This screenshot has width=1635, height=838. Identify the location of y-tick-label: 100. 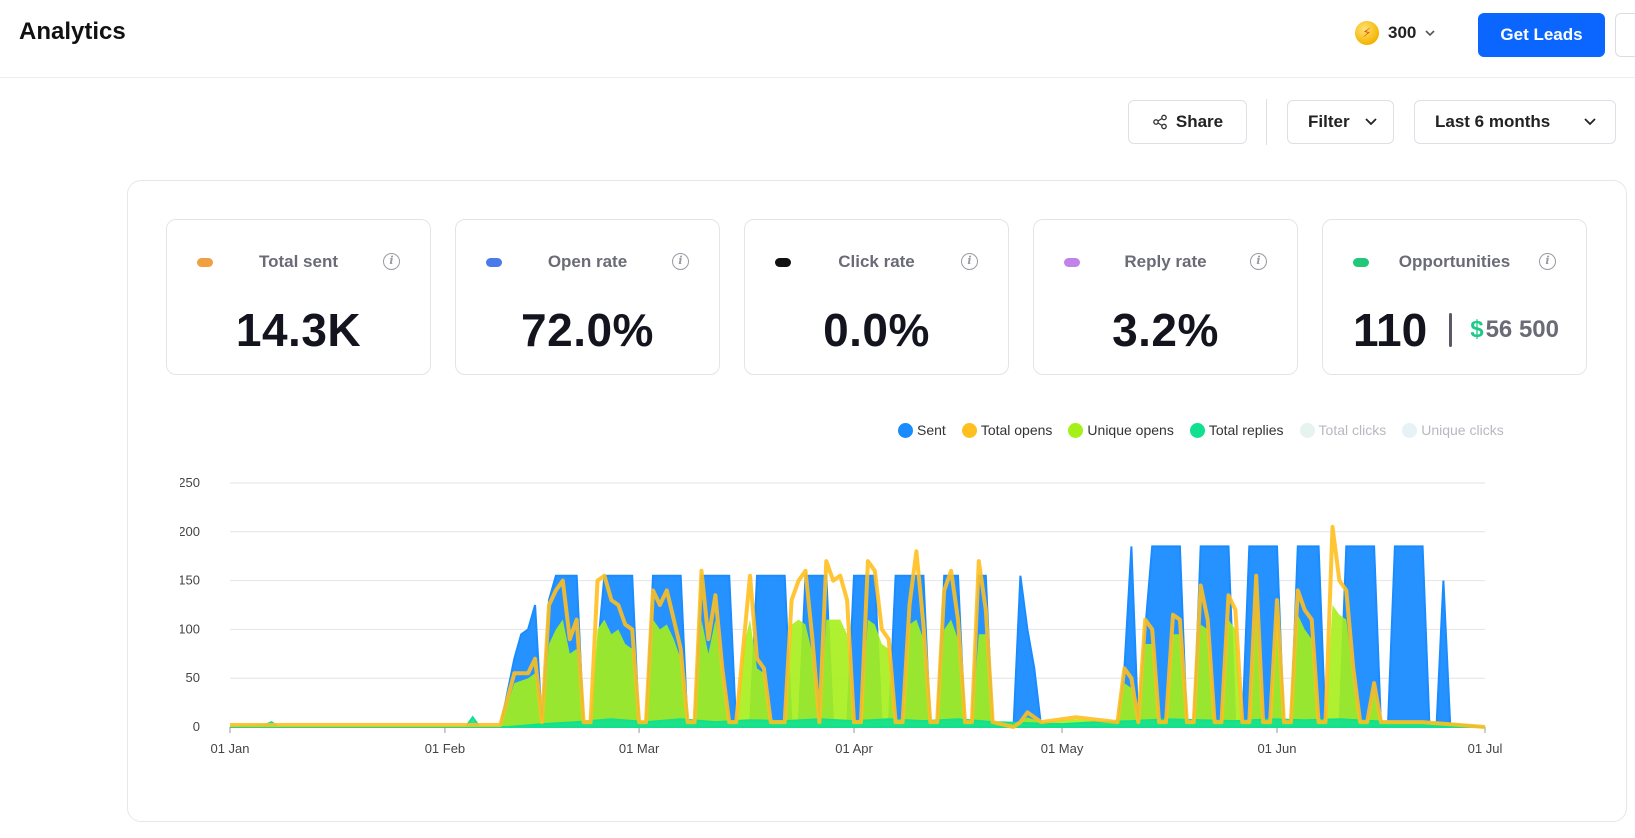
(190, 628).